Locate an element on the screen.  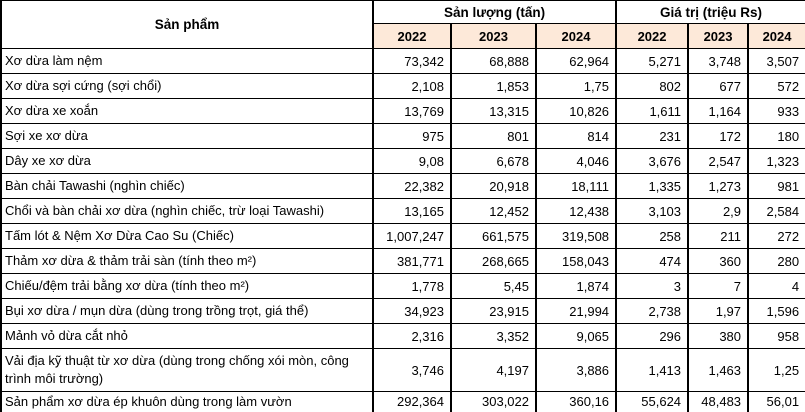
product-label: Mảnh vỏ dừa cắt nhỏ is located at coordinates (187, 336).